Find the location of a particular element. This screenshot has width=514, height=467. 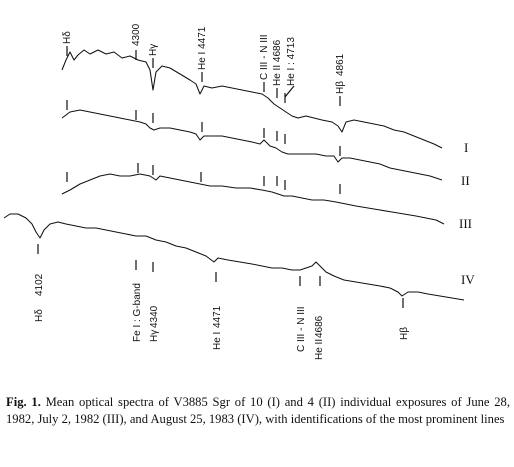

id-hgamma-top: Hγ is located at coordinates (153, 50).